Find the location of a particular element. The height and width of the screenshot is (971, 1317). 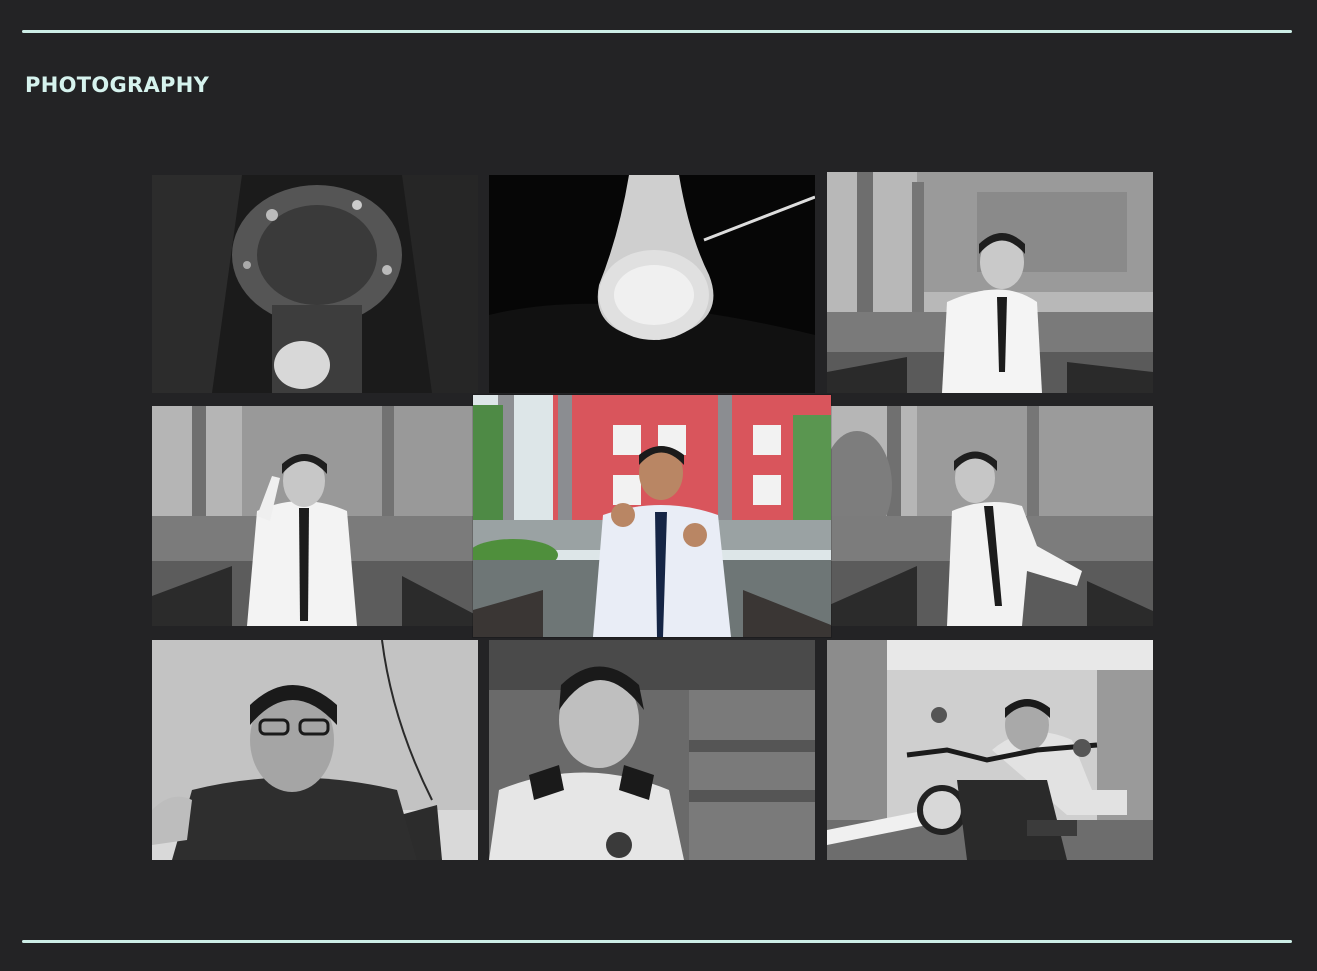

gallery-photo-man-motorcycle is located at coordinates (990, 750).